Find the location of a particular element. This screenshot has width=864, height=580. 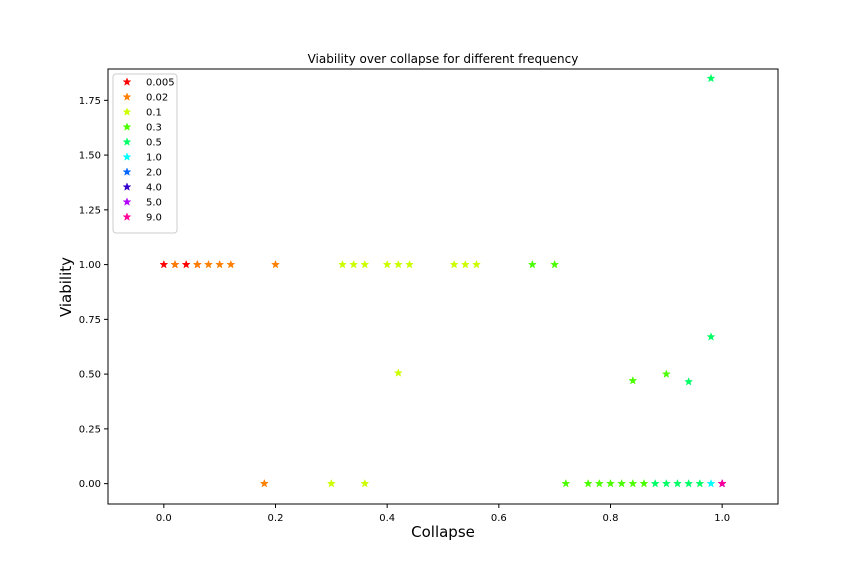

legend-label: 0.005 is located at coordinates (160, 83).